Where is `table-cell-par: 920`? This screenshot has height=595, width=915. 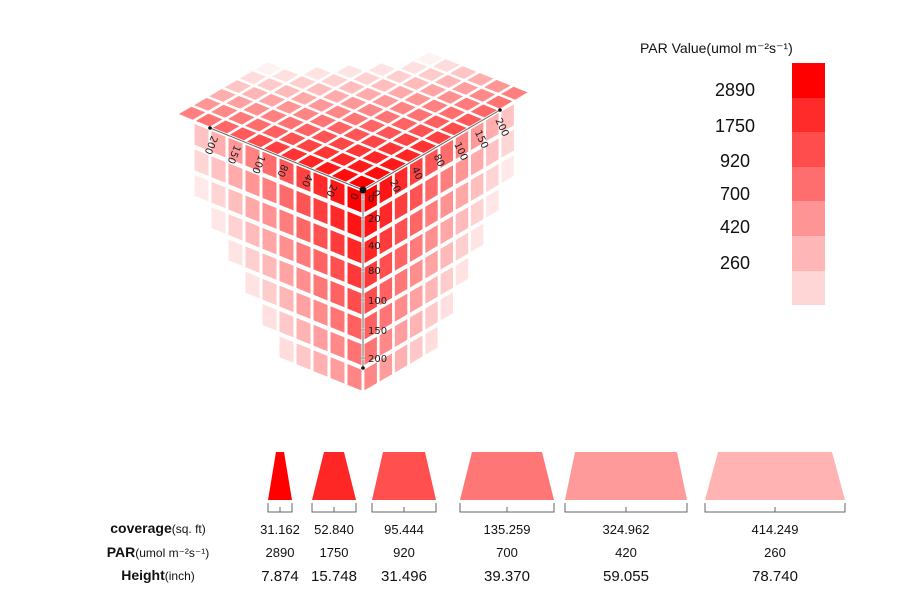 table-cell-par: 920 is located at coordinates (404, 552).